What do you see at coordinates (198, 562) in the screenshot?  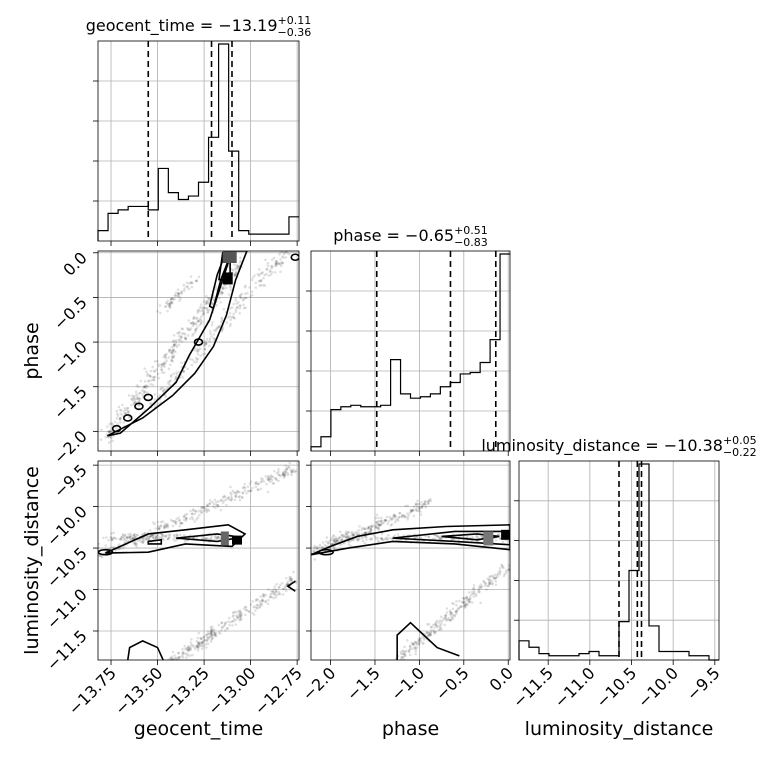 I see `scatter-panel-geocent-time-vs-luminosity-distance` at bounding box center [198, 562].